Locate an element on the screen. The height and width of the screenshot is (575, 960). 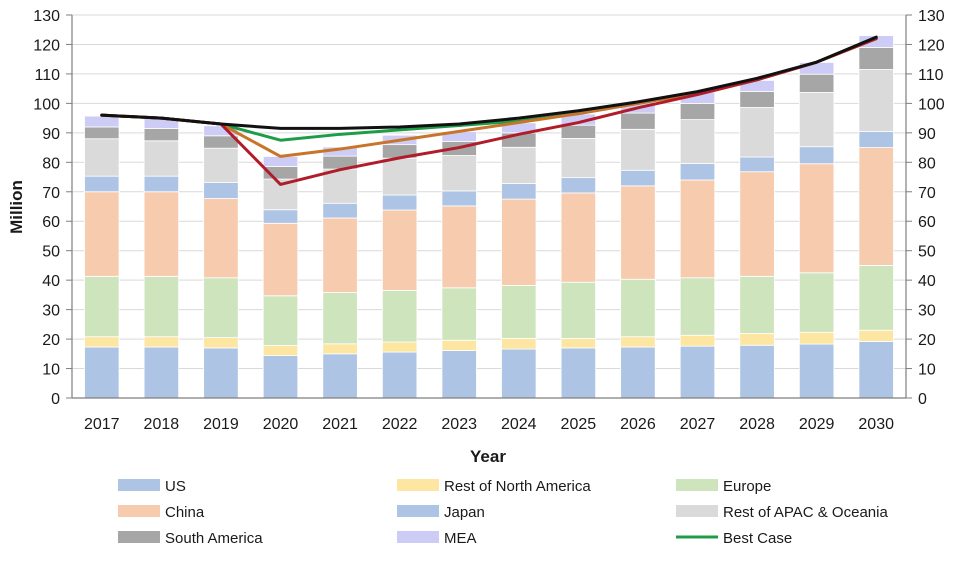
legend-label: Japan is located at coordinates (464, 512).